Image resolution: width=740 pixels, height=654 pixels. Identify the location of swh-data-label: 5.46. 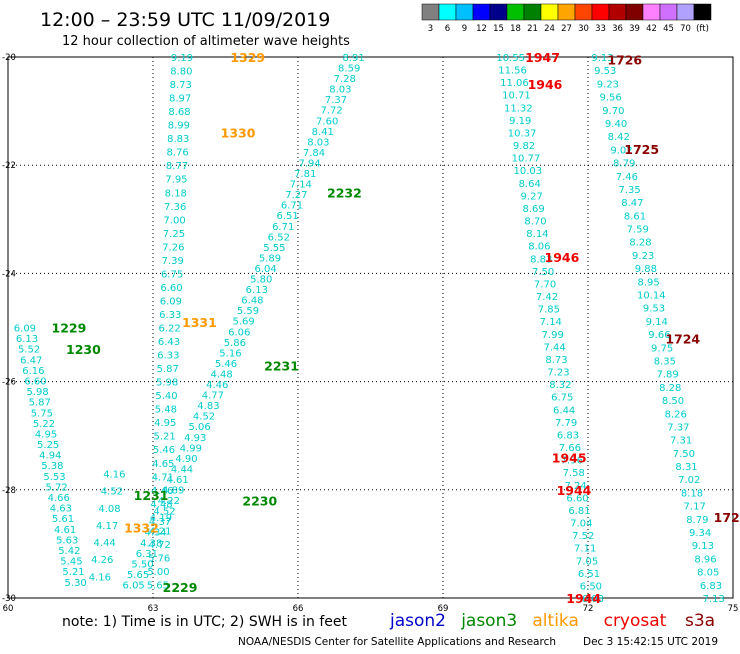
(164, 450).